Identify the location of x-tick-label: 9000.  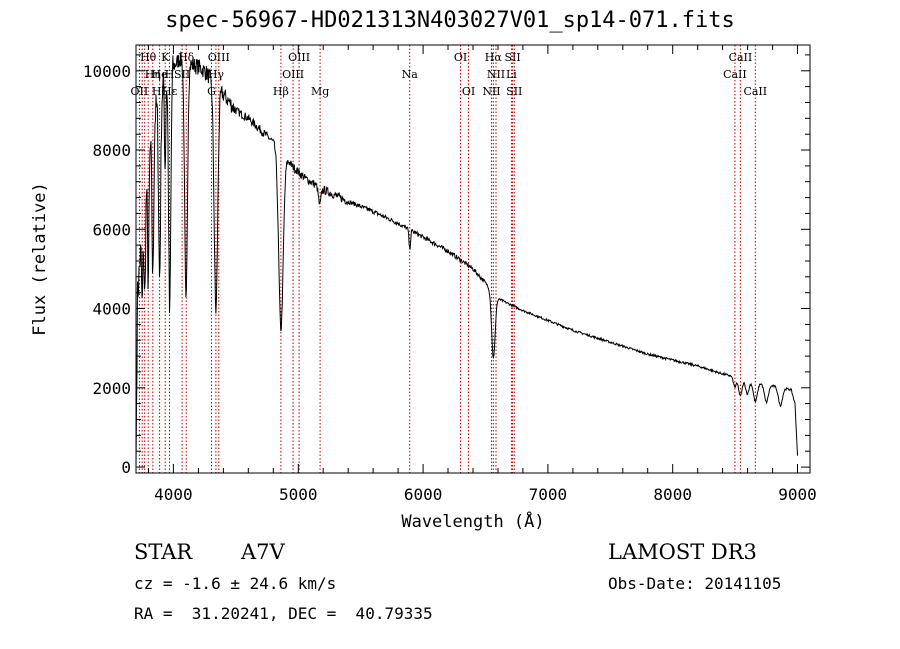
(797, 494).